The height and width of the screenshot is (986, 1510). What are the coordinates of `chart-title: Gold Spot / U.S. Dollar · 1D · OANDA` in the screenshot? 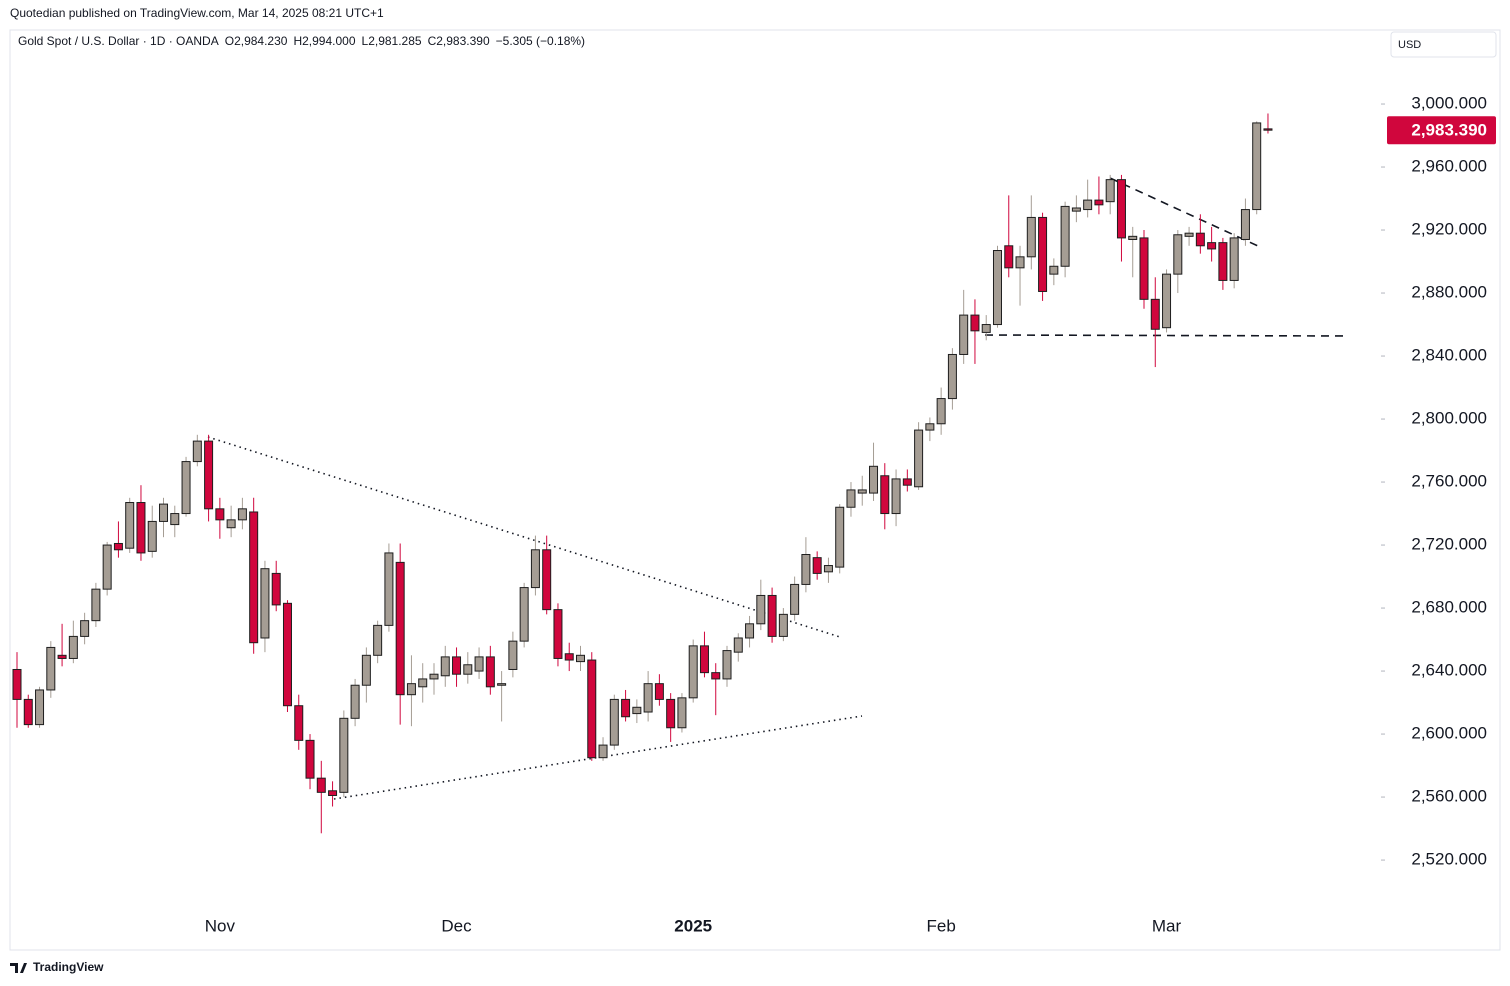 It's located at (118, 41).